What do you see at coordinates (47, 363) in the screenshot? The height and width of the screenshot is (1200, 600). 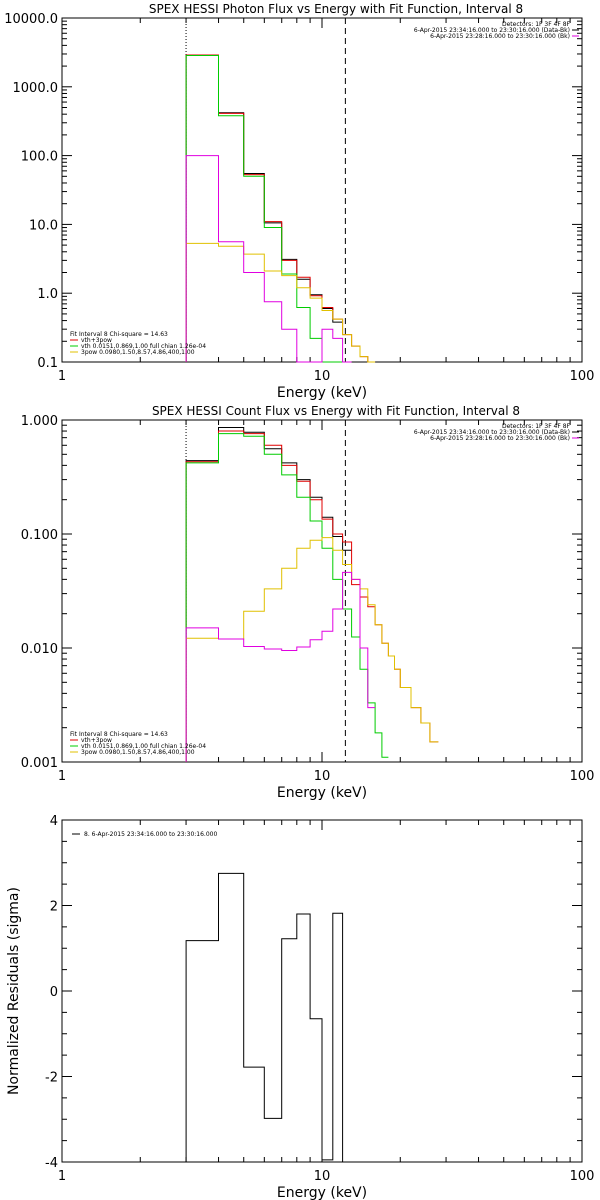 I see `y-tick-label: 0.1` at bounding box center [47, 363].